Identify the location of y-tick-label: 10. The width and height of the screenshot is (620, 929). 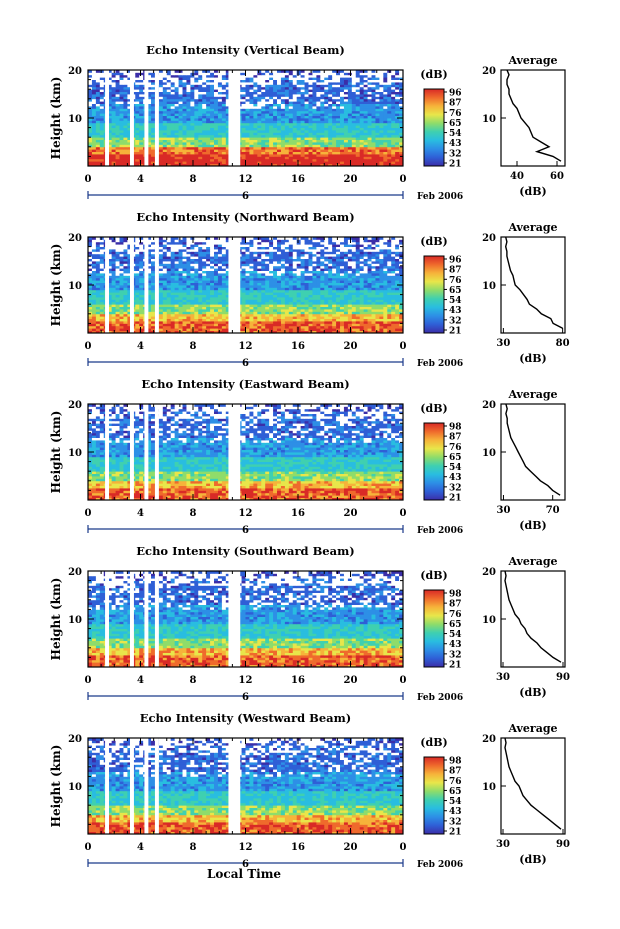
(75, 787).